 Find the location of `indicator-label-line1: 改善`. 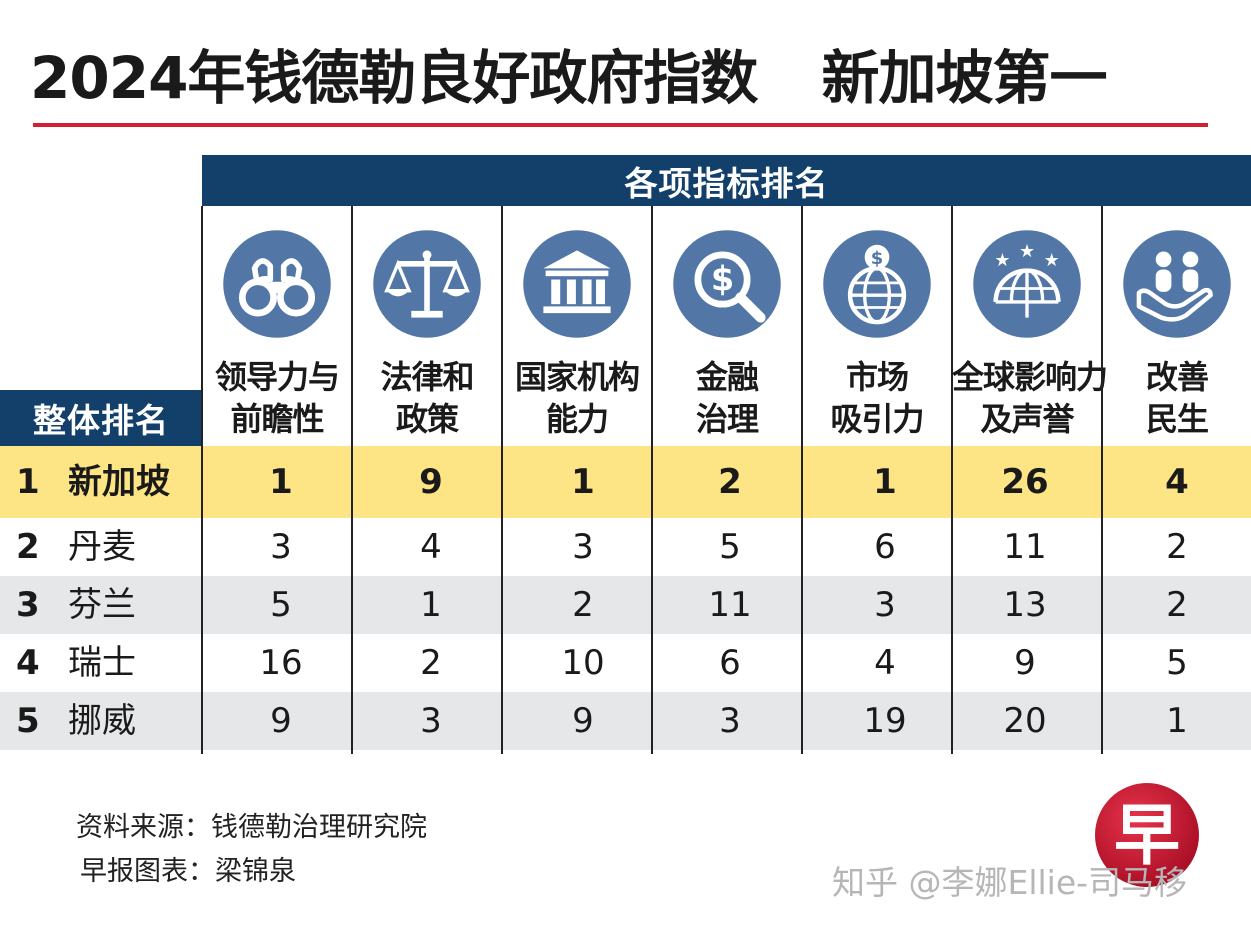

indicator-label-line1: 改善 is located at coordinates (1177, 377).